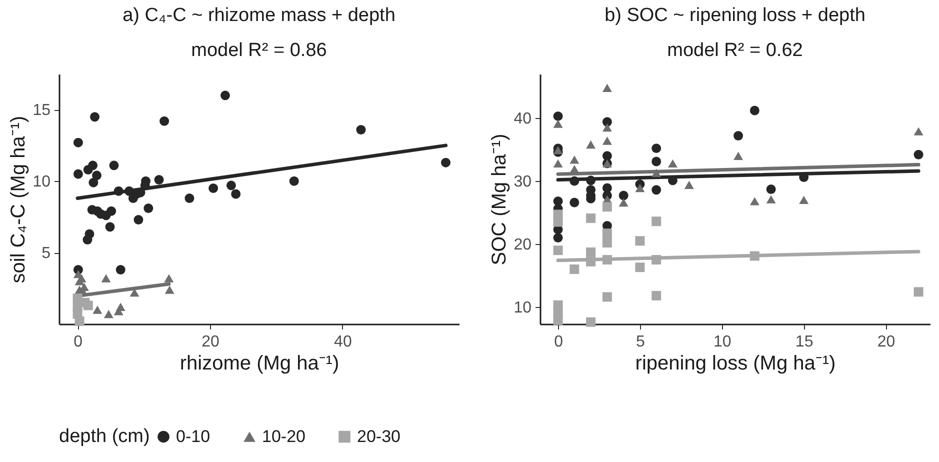 The width and height of the screenshot is (939, 462). Describe the element at coordinates (46, 253) in the screenshot. I see `y-tick-label: 5` at that location.